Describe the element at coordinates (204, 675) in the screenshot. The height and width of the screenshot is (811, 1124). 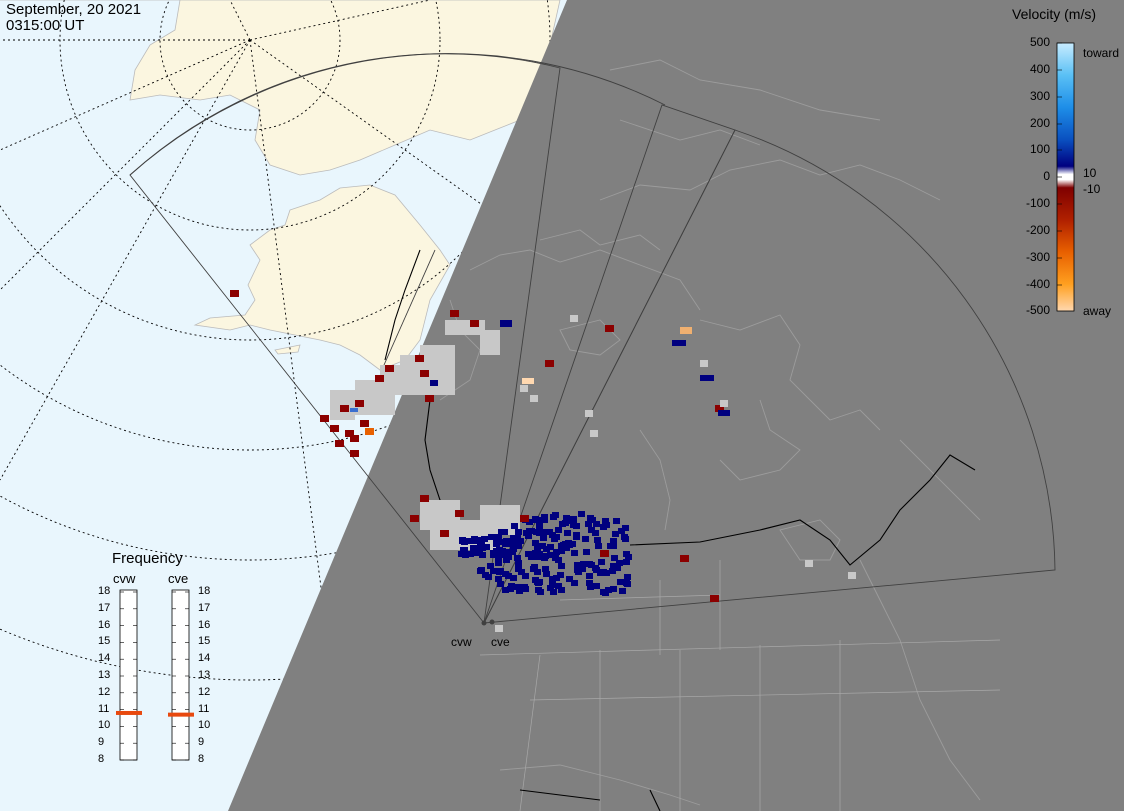
I see `cve-frequency-tick: 13` at that location.